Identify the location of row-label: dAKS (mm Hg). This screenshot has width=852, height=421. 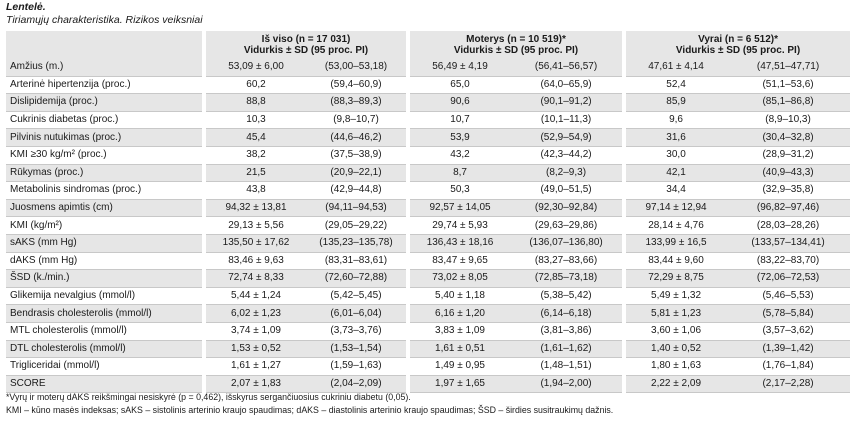
(104, 261).